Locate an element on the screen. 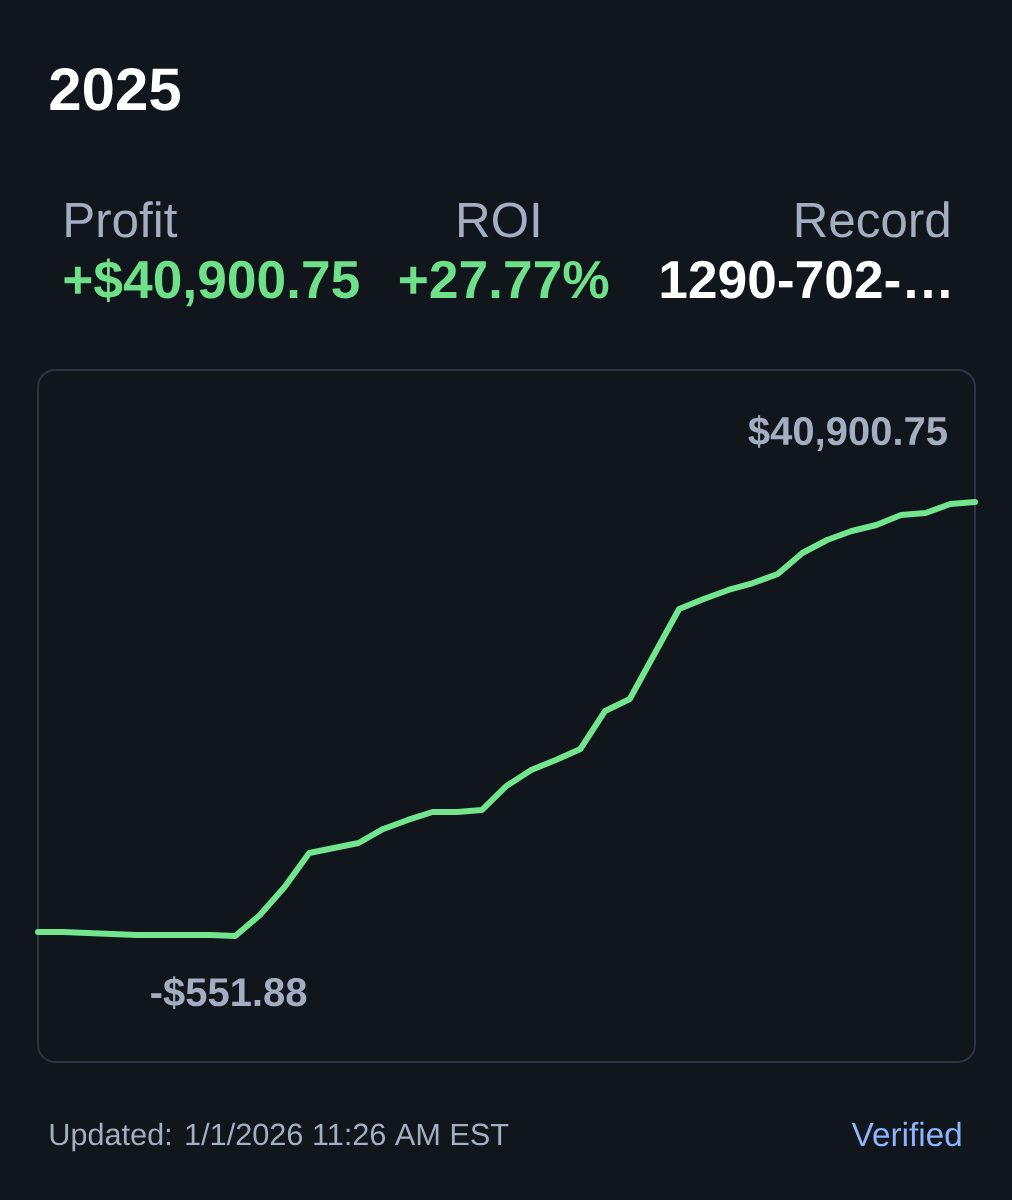 The image size is (1012, 1200). text: ROI is located at coordinates (499, 220).